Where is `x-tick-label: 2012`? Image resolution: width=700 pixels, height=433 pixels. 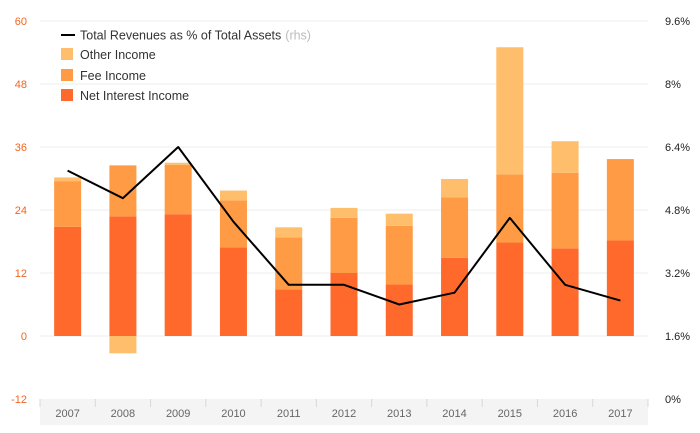 x-tick-label: 2012 is located at coordinates (344, 414).